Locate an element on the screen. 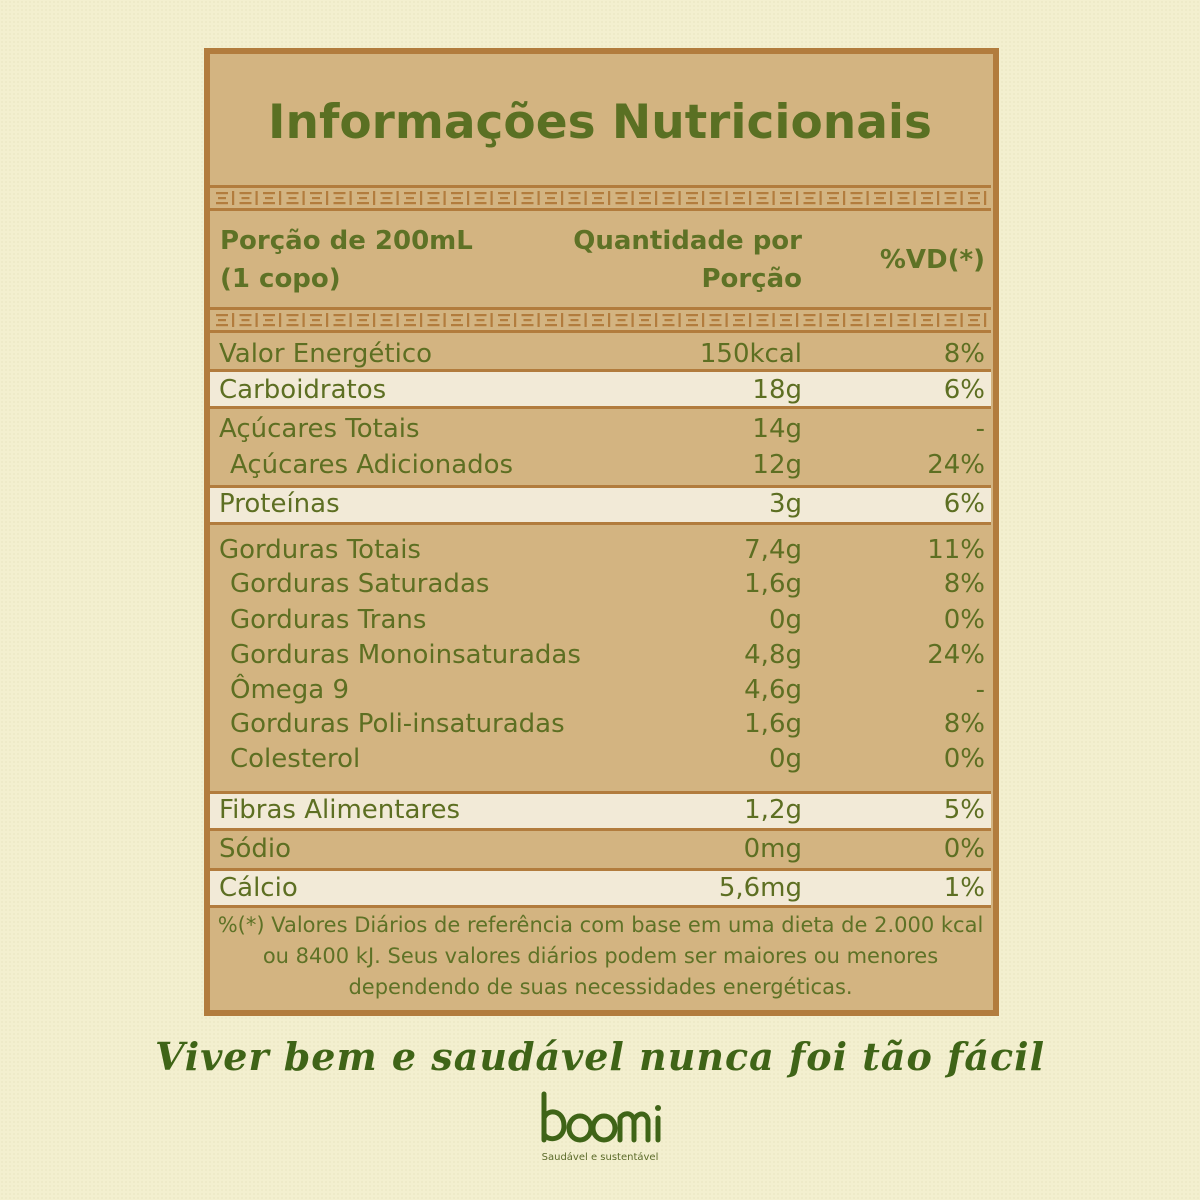  brand-tagline: Saudável e sustentável is located at coordinates (600, 1157).